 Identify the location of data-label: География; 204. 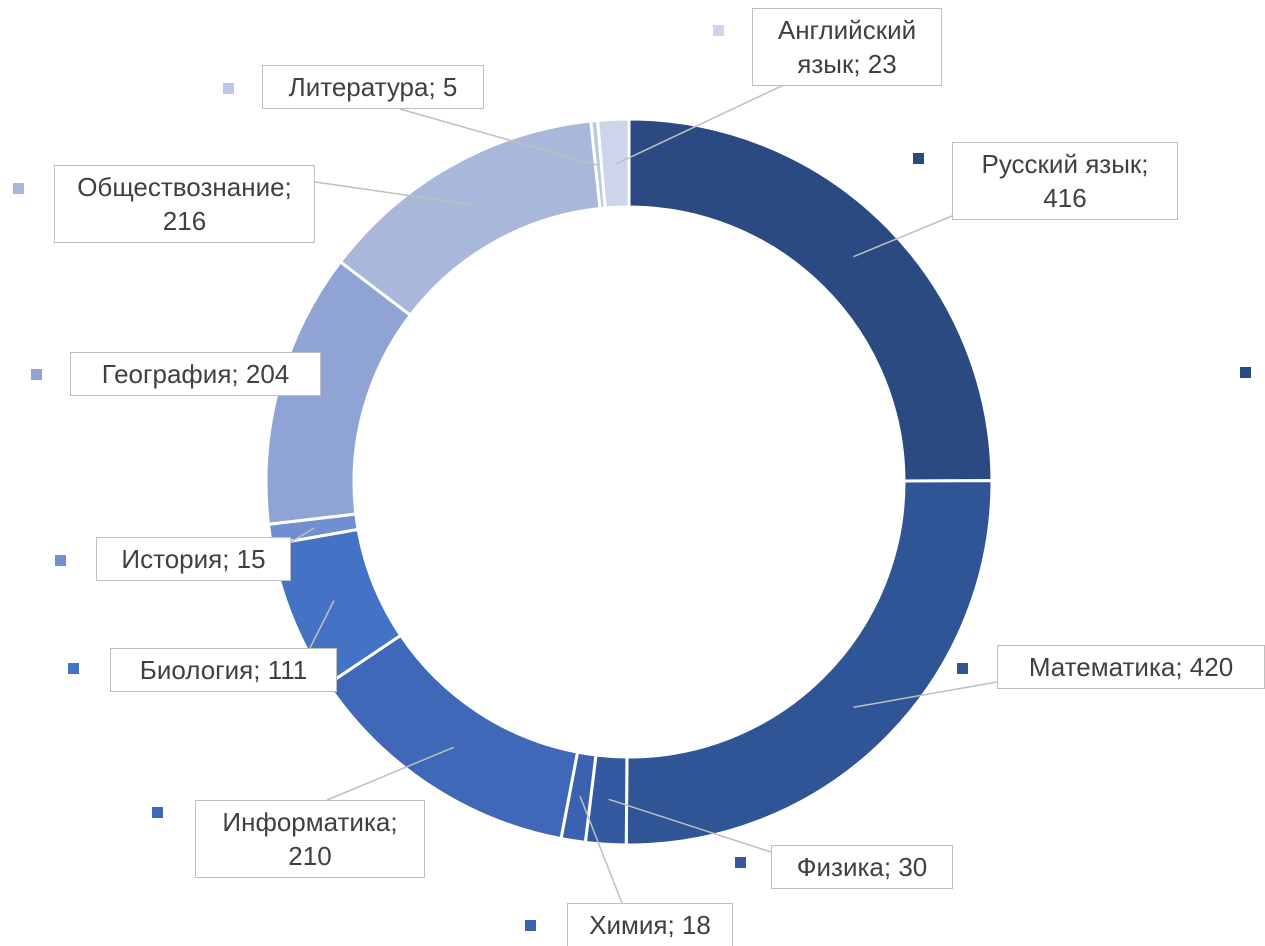
(195, 374).